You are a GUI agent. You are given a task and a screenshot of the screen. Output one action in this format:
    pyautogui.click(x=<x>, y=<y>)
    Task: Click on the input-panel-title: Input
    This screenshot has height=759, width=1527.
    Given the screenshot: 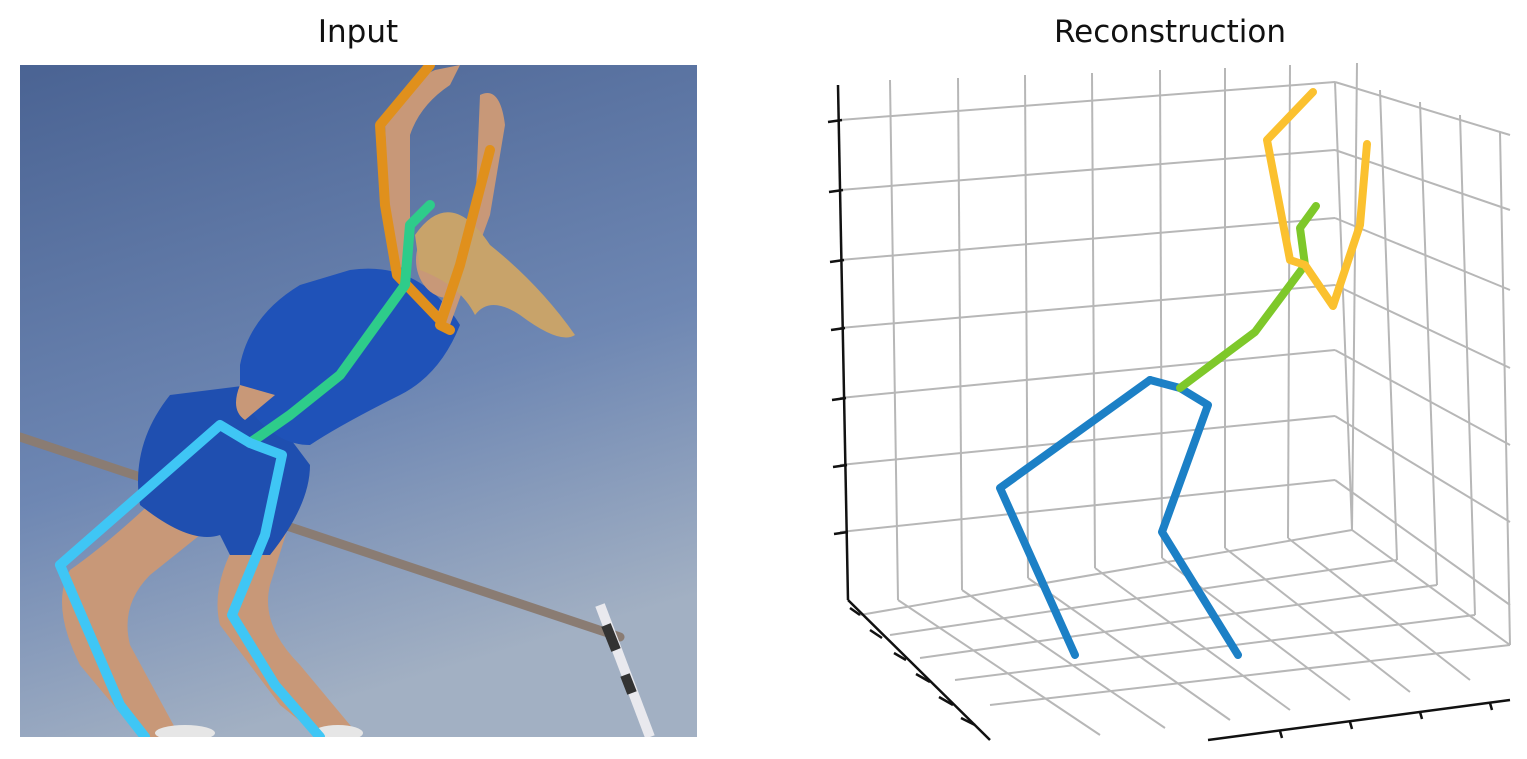 What is the action you would take?
    pyautogui.click(x=358, y=32)
    